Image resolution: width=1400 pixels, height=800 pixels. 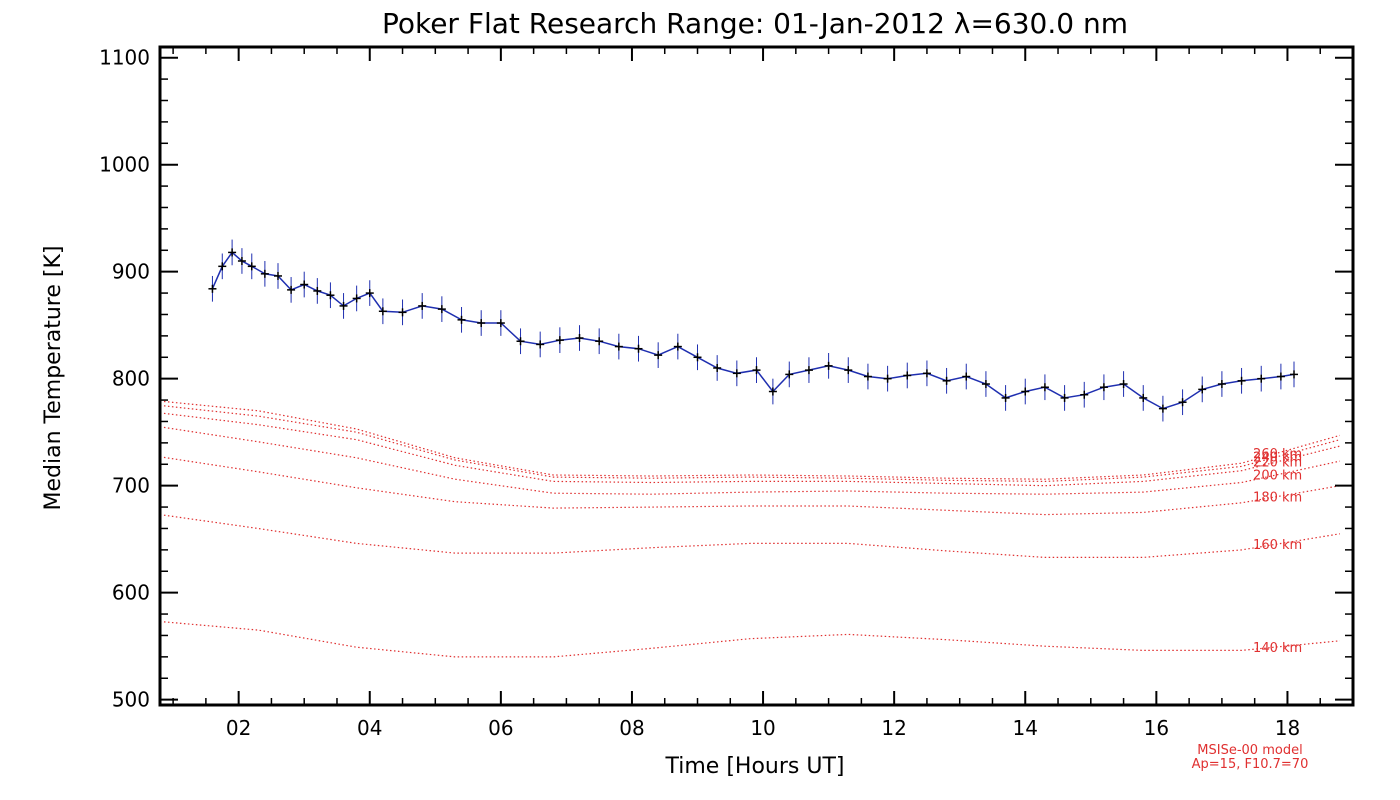 I want to click on y-tick-label: 700, so click(x=131, y=486).